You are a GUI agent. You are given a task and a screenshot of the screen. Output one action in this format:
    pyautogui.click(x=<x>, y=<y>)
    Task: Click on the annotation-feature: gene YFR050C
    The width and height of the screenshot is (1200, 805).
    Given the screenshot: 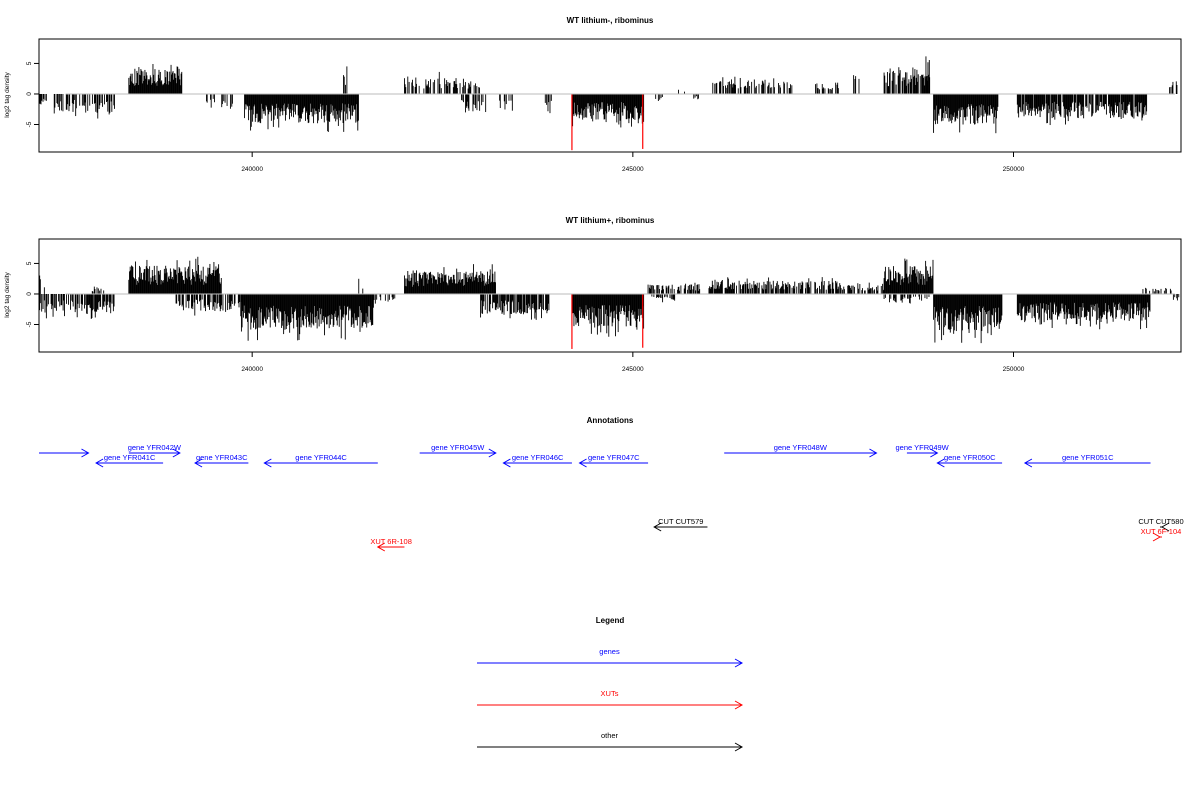 What is the action you would take?
    pyautogui.click(x=969, y=460)
    